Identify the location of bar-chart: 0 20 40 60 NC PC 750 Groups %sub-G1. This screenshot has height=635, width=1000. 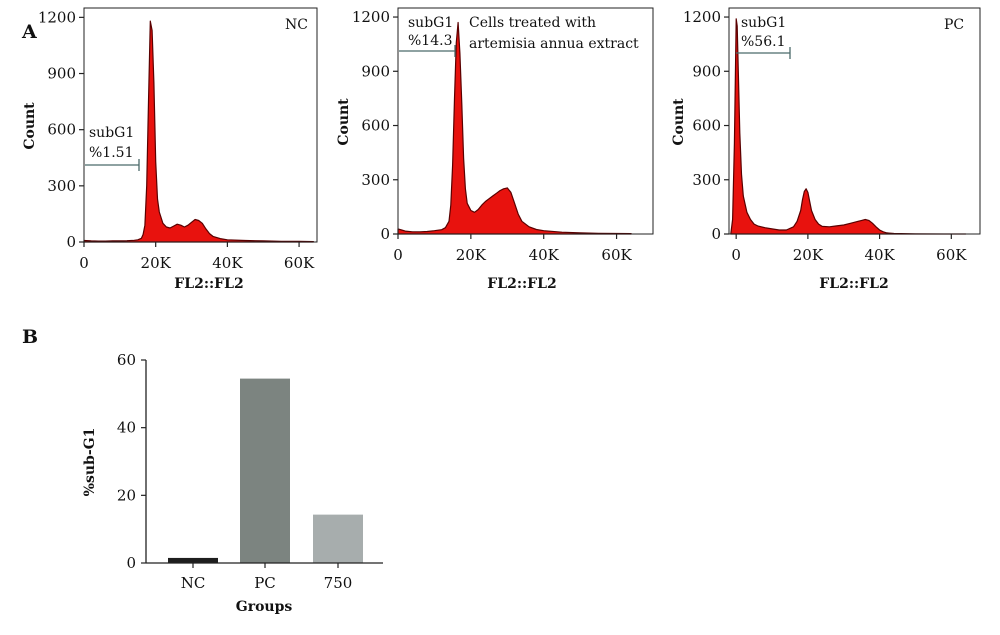
(232, 483).